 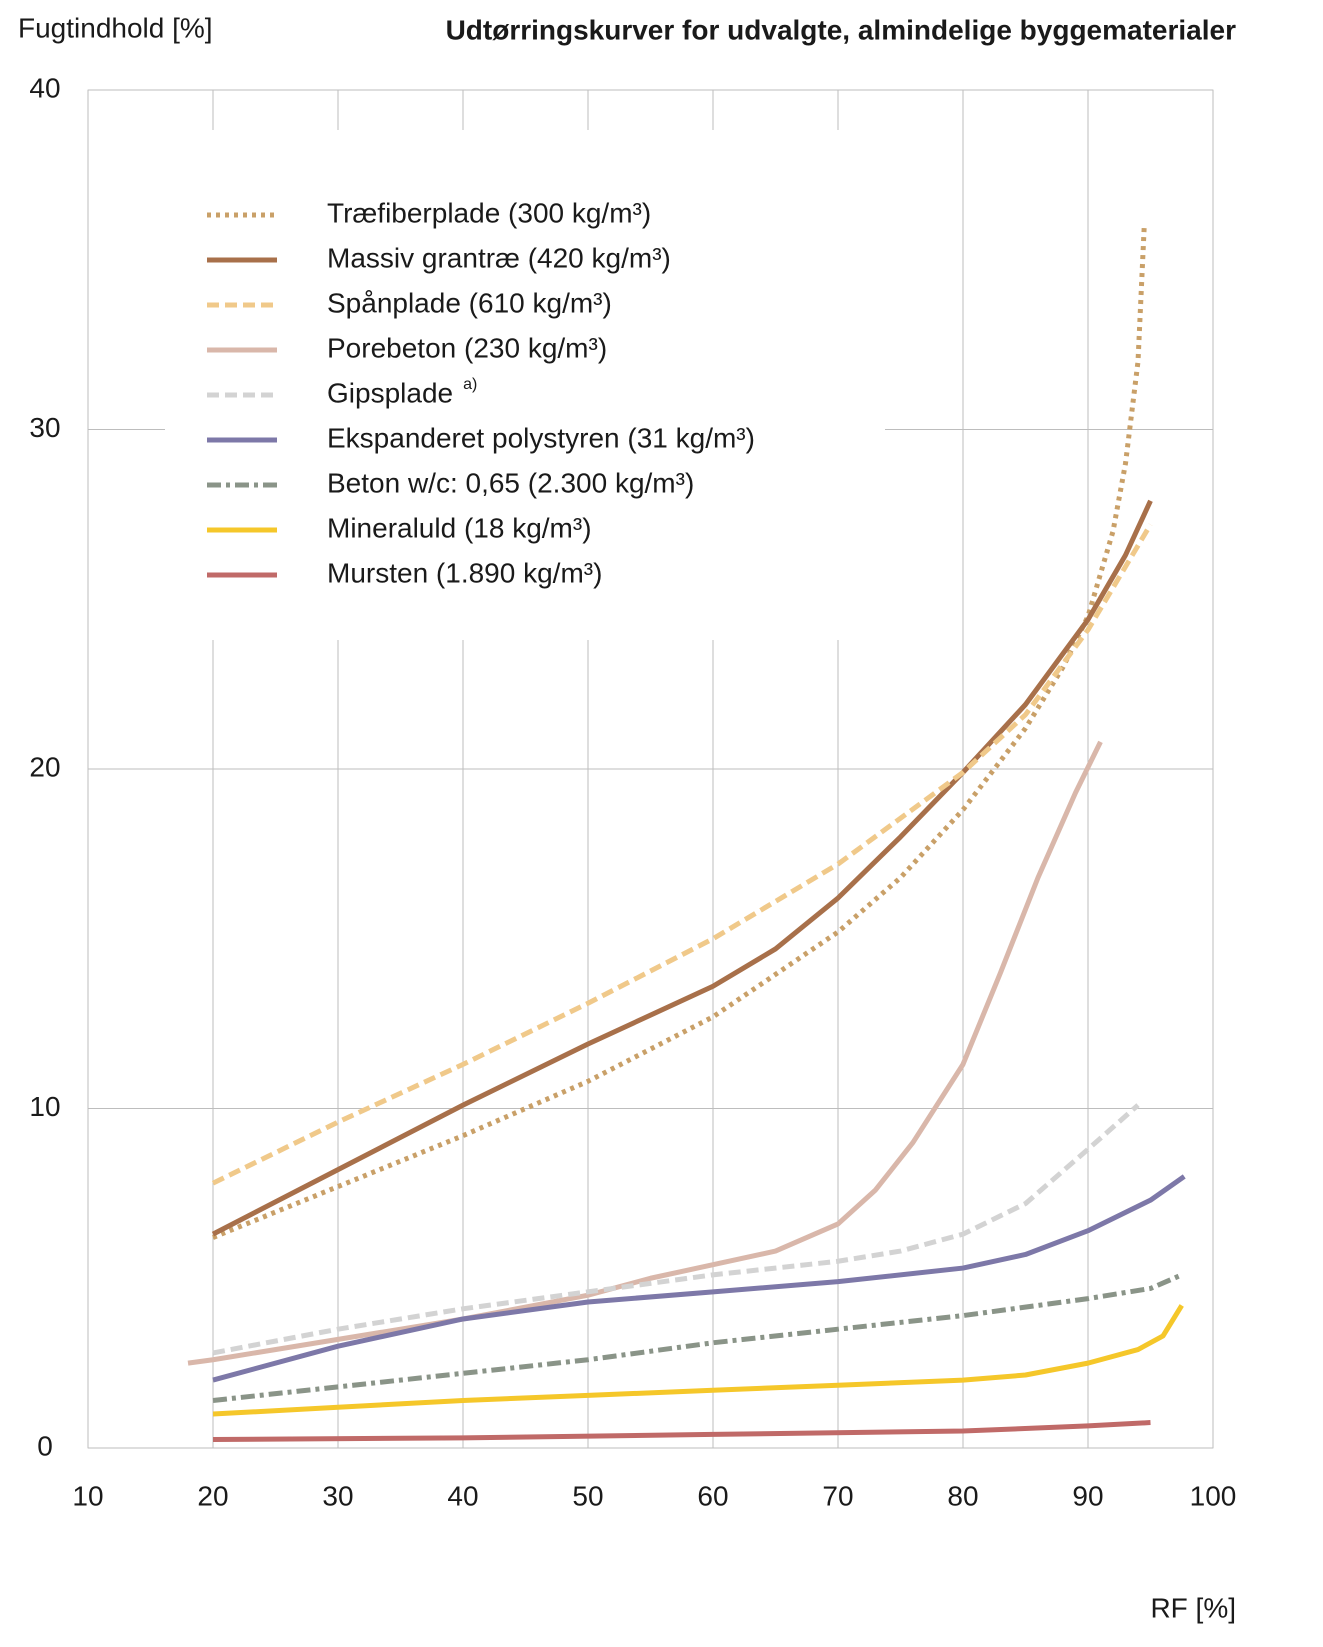 What do you see at coordinates (962, 1495) in the screenshot?
I see `x-tick-label: 80` at bounding box center [962, 1495].